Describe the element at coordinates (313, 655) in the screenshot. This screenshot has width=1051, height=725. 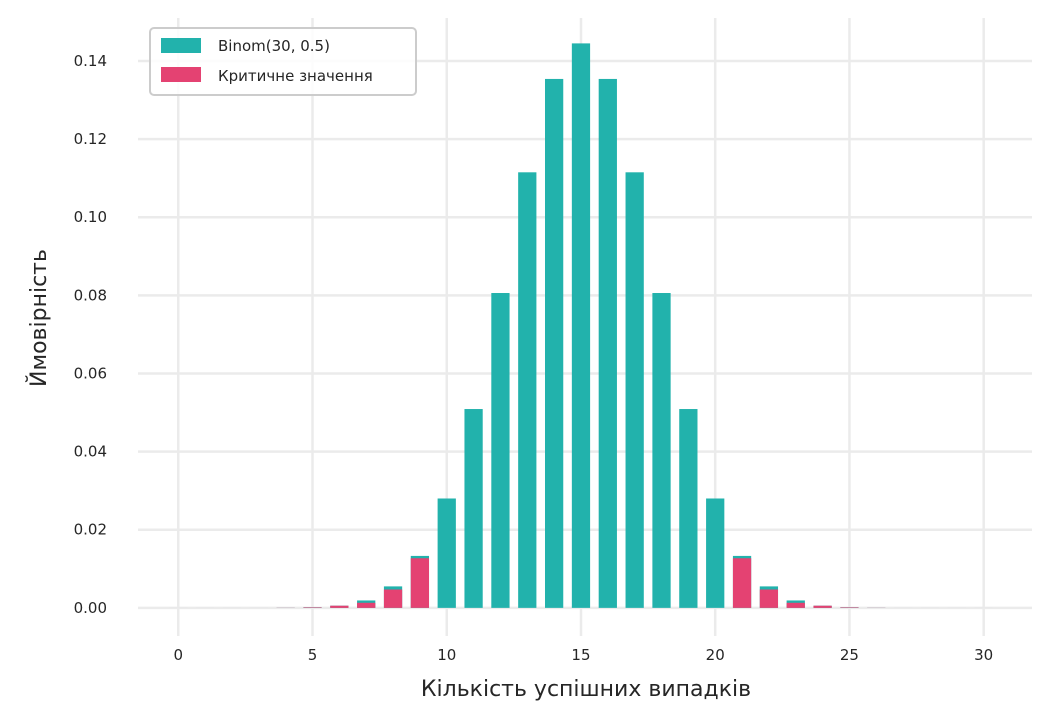
I see `x-tick-label: 5` at that location.